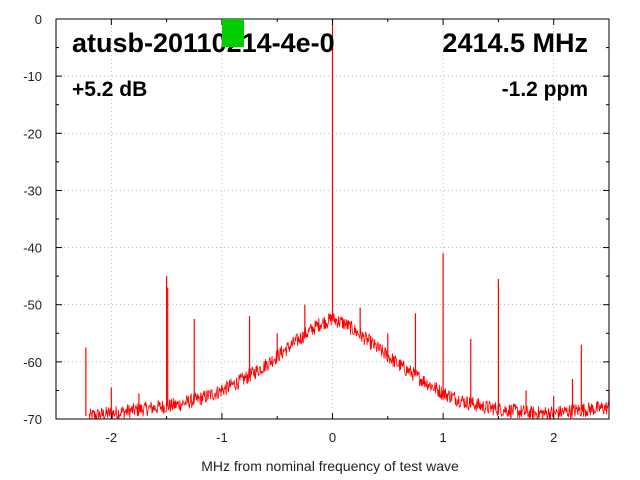 Image resolution: width=640 pixels, height=480 pixels. Describe the element at coordinates (32, 362) in the screenshot. I see `y-tick-label: -60` at that location.